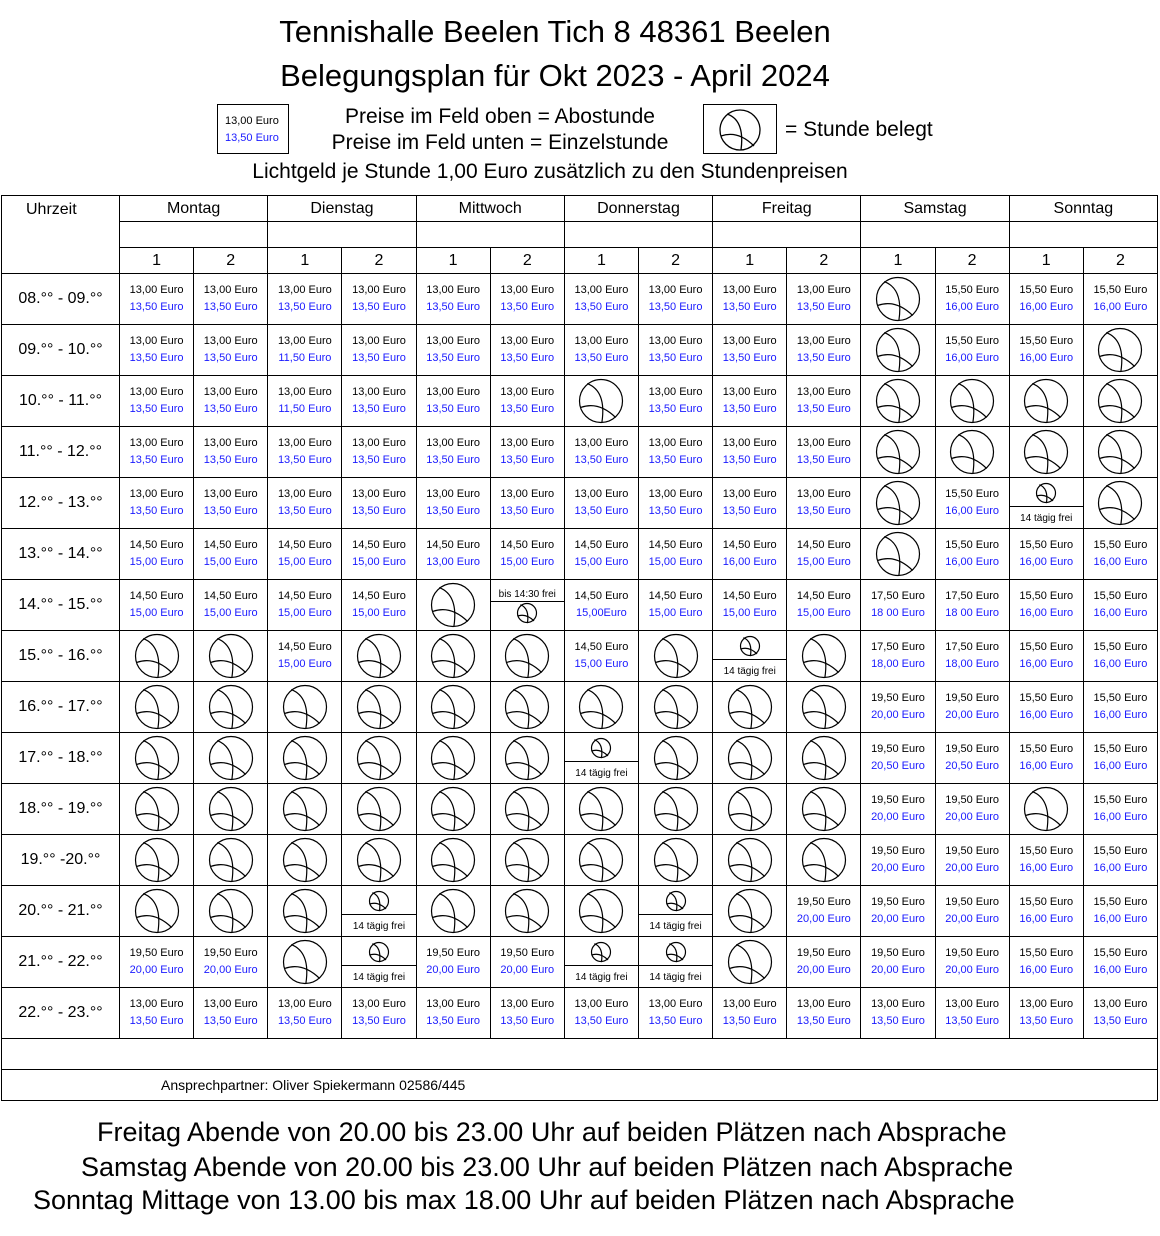 Image resolution: width=1160 pixels, height=1236 pixels. What do you see at coordinates (305, 350) in the screenshot?
I see `schedule-cell-price: 13,00 Euro 11,50 Euro` at bounding box center [305, 350].